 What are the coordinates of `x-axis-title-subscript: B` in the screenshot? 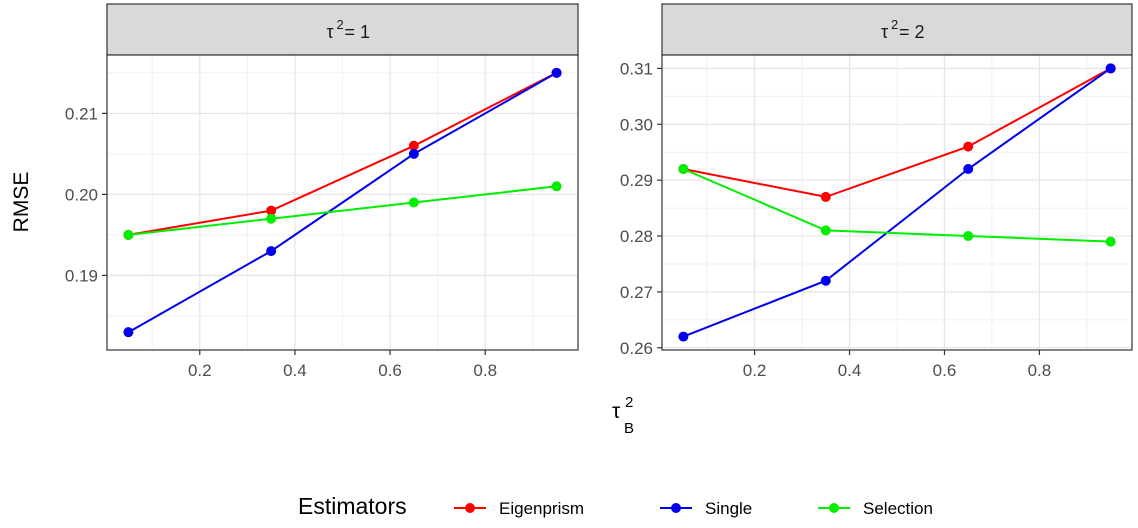 It's located at (629, 428).